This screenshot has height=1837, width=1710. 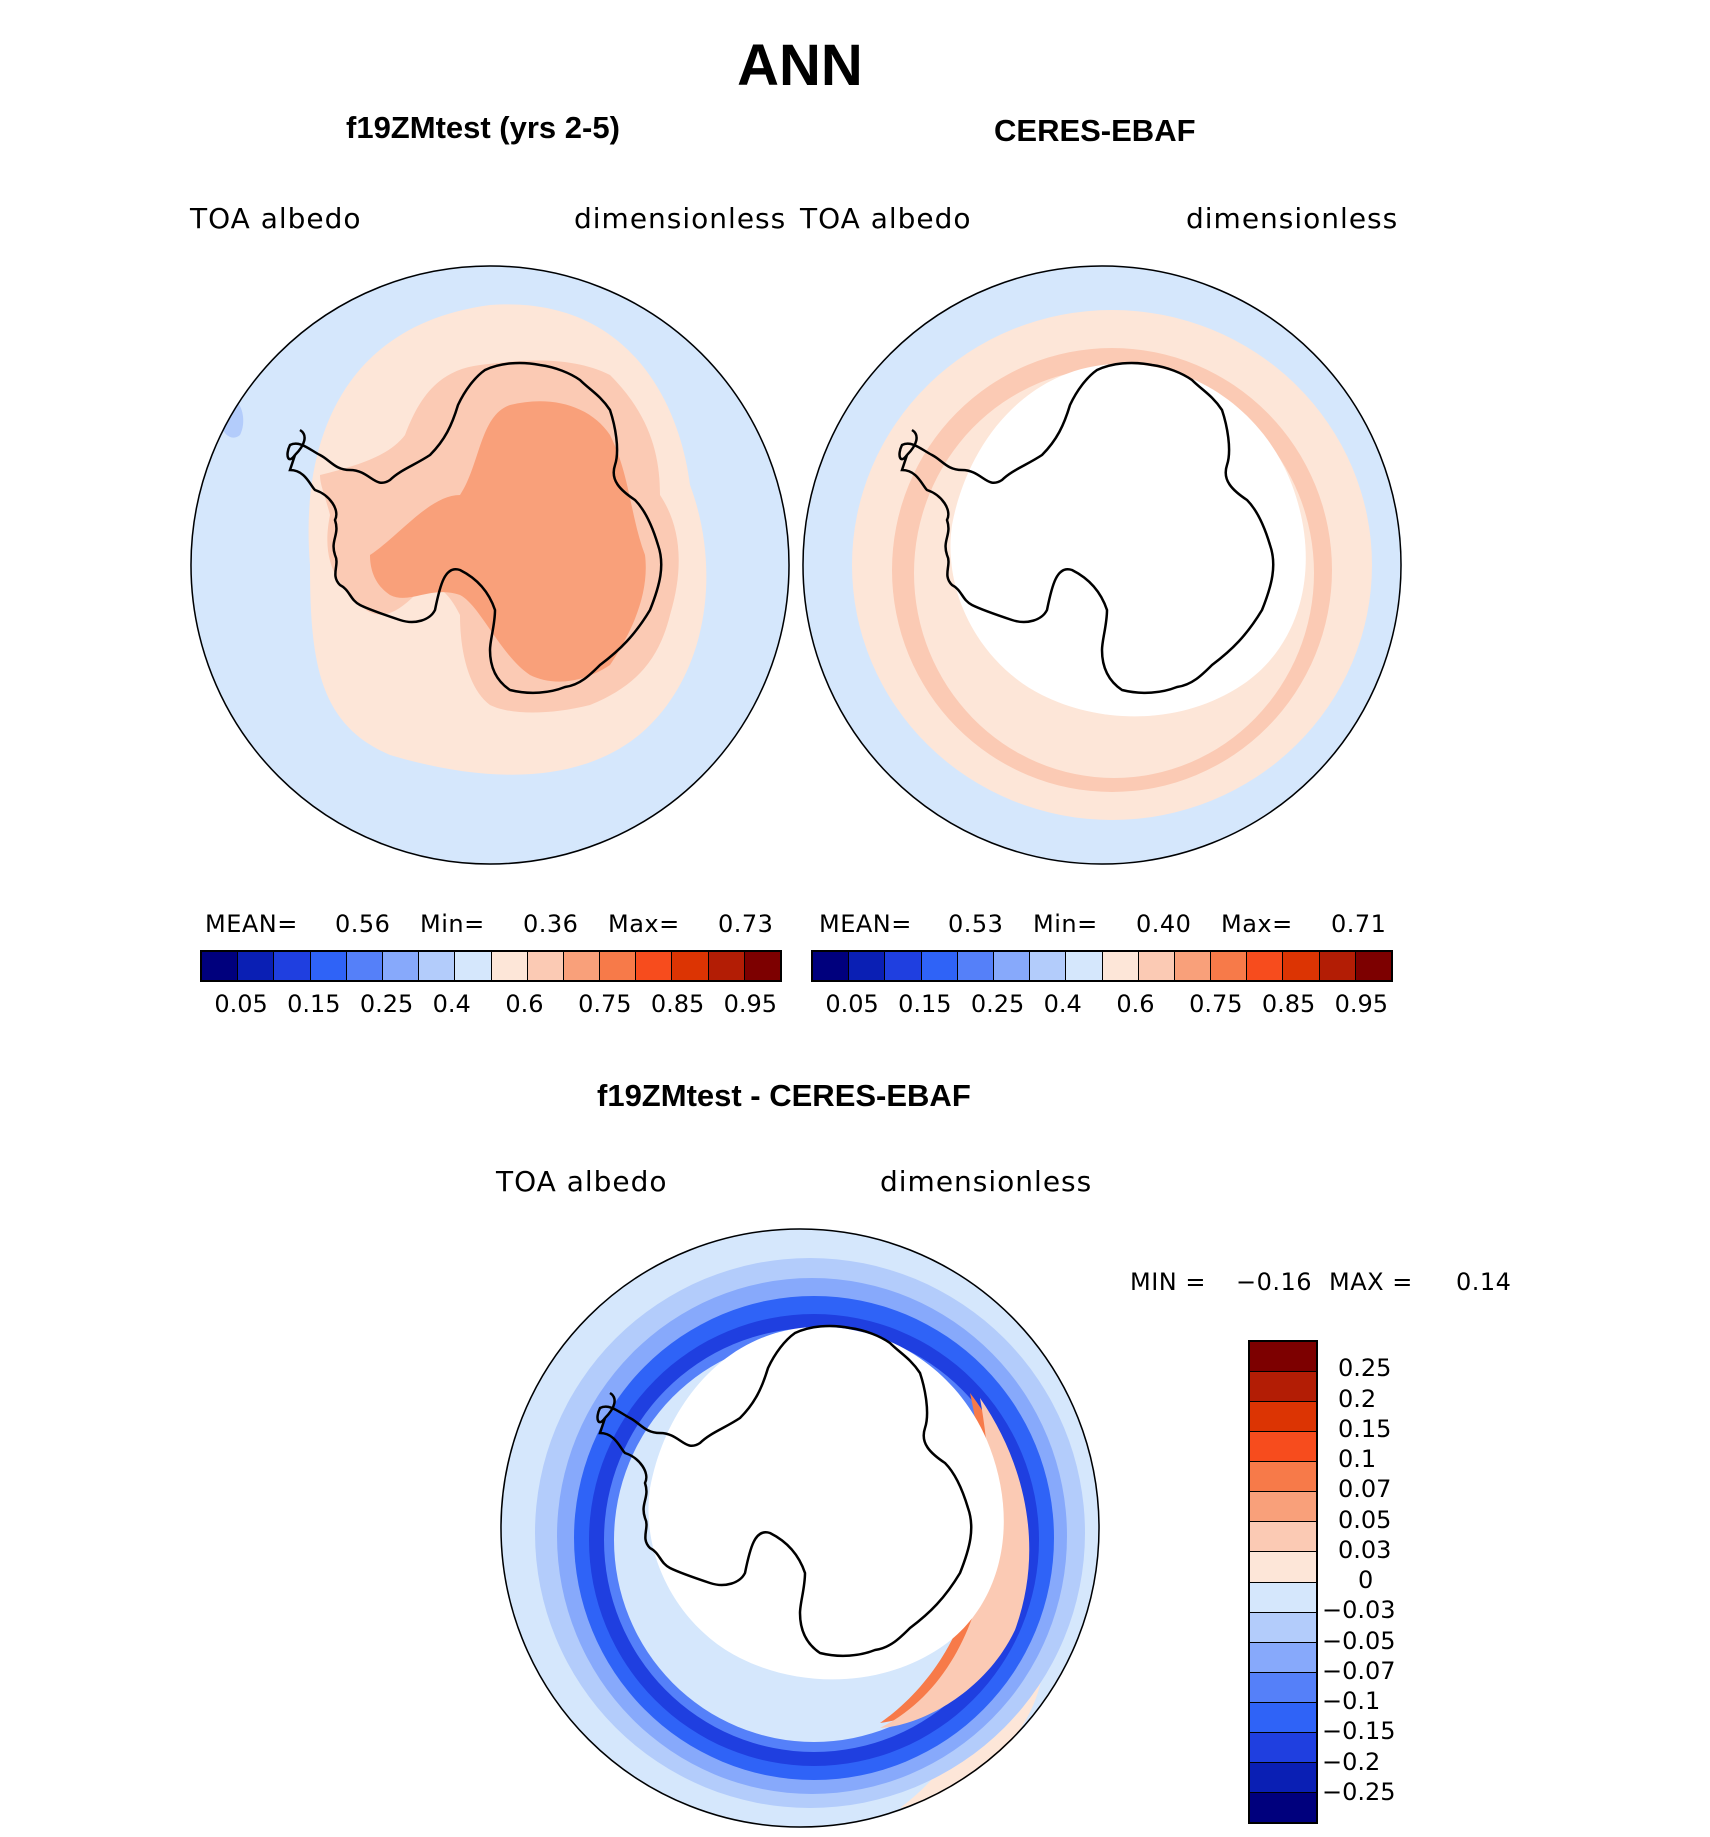 What do you see at coordinates (1164, 924) in the screenshot?
I see `panel2-min-value: 0.40` at bounding box center [1164, 924].